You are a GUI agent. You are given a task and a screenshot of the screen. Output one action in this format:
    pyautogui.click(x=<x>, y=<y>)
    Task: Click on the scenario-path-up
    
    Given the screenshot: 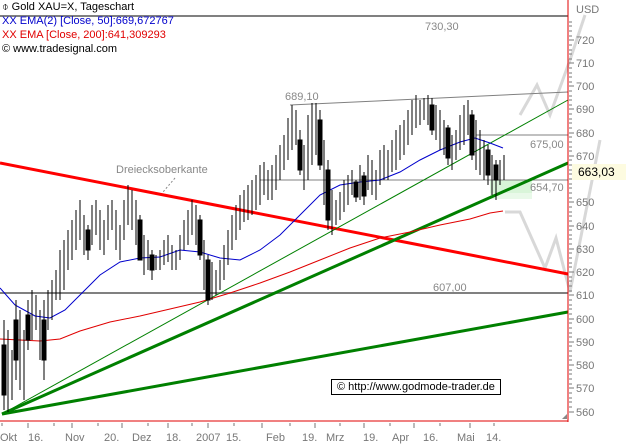 What is the action you would take?
    pyautogui.click(x=552, y=67)
    